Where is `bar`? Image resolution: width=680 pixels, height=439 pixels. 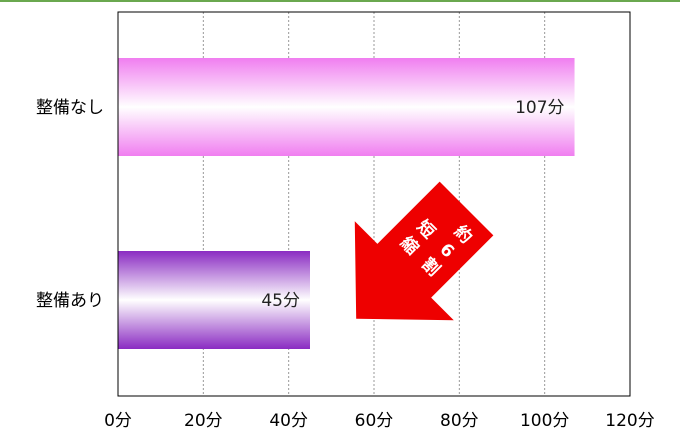
bar is located at coordinates (214, 300).